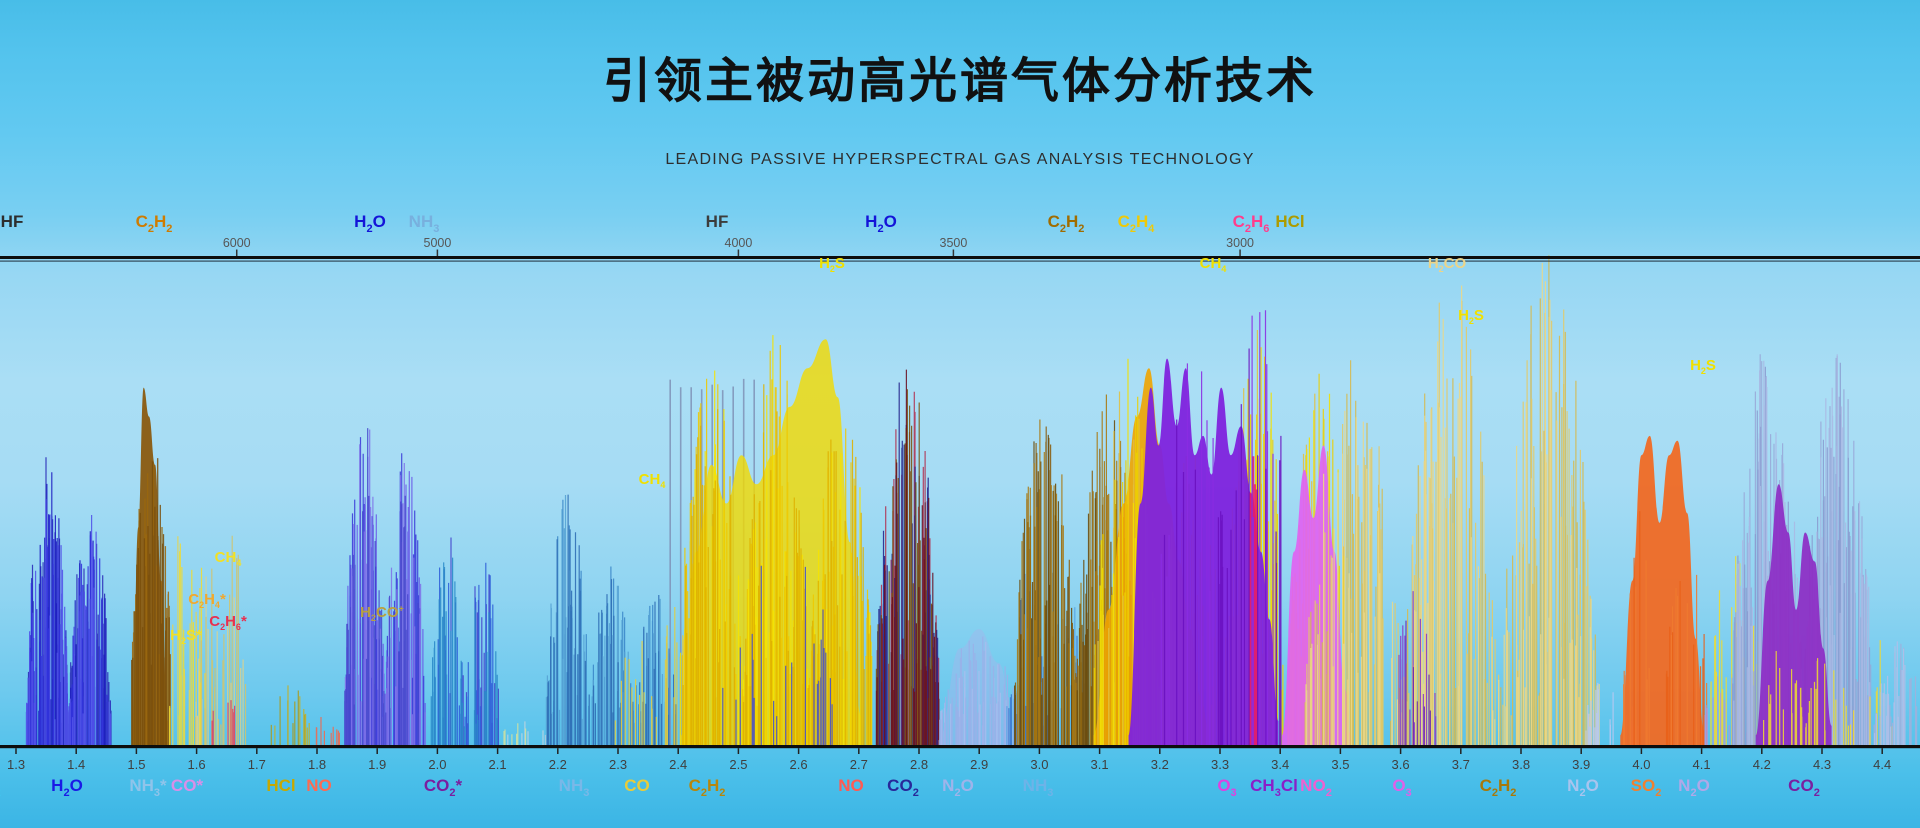  What do you see at coordinates (1039, 764) in the screenshot?
I see `wavelength-tick-label: 3.0` at bounding box center [1039, 764].